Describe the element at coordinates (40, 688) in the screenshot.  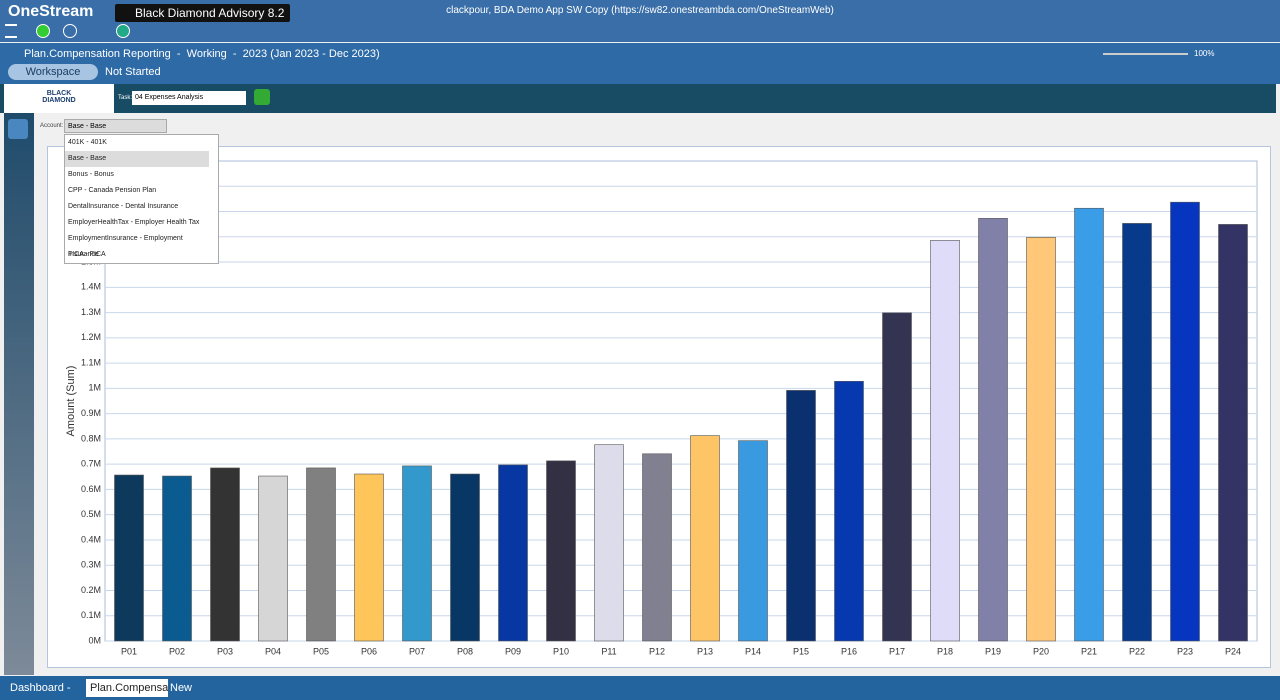
I see `tab: Dashboard - Clie` at that location.